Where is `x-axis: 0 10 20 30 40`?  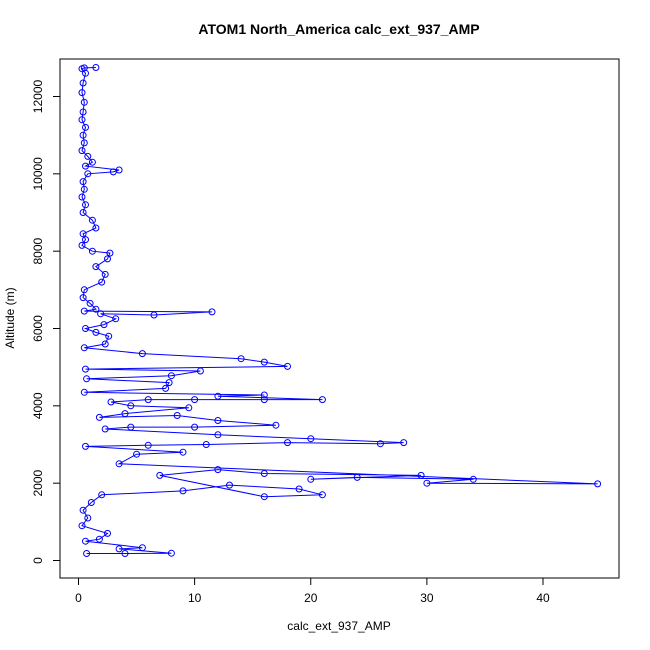
x-axis: 0 10 20 30 40 is located at coordinates (312, 591).